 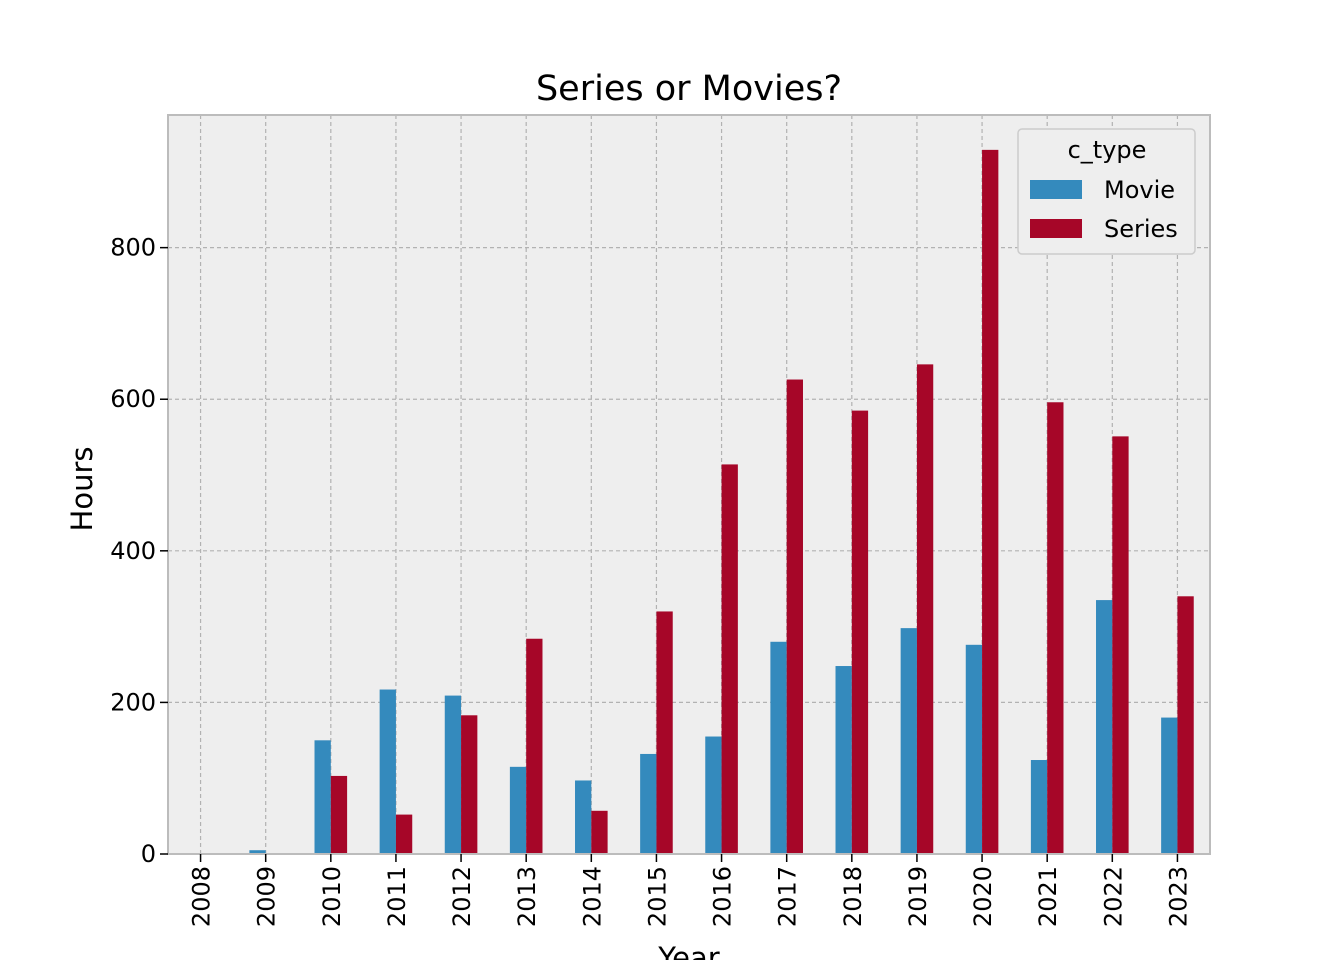 I want to click on y-tick-label: 600, so click(x=133, y=399).